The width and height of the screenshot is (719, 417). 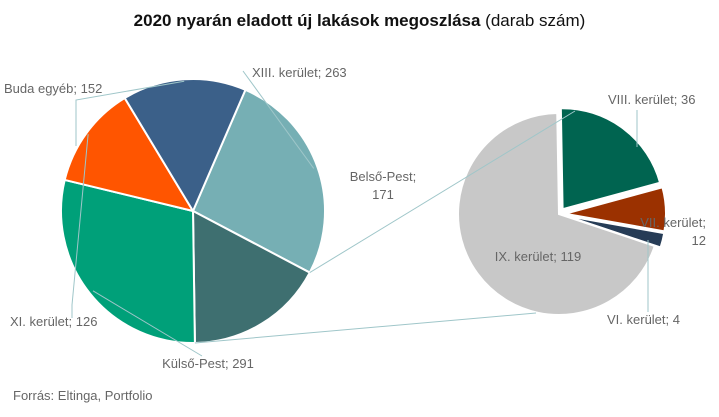 What do you see at coordinates (278, 119) in the screenshot?
I see `leader-xiii-kerulet` at bounding box center [278, 119].